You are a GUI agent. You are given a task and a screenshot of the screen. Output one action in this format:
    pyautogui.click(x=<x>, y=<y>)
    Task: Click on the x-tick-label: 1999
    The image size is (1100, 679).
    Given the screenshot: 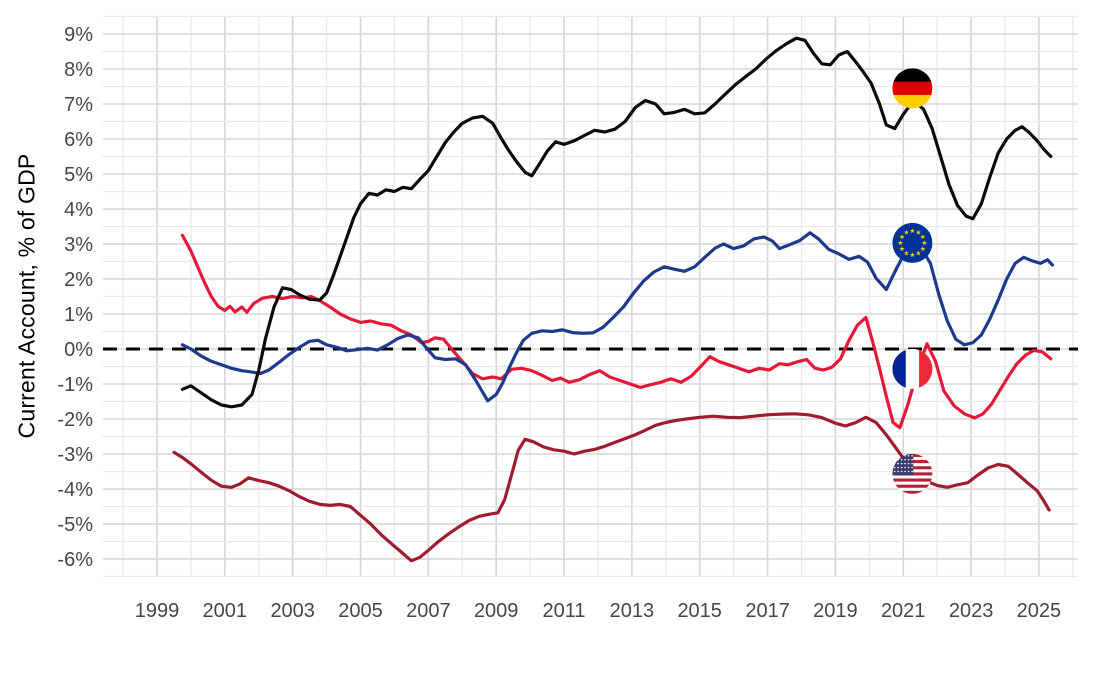 What is the action you would take?
    pyautogui.click(x=157, y=611)
    